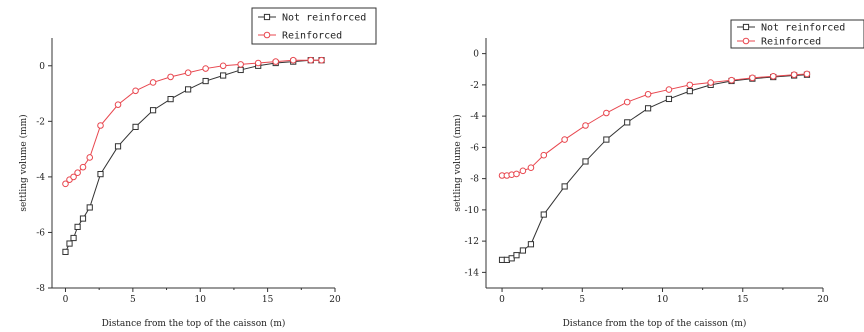 Image resolution: width=864 pixels, height=332 pixels. Describe the element at coordinates (474, 117) in the screenshot. I see `y-tick-label: -4` at that location.